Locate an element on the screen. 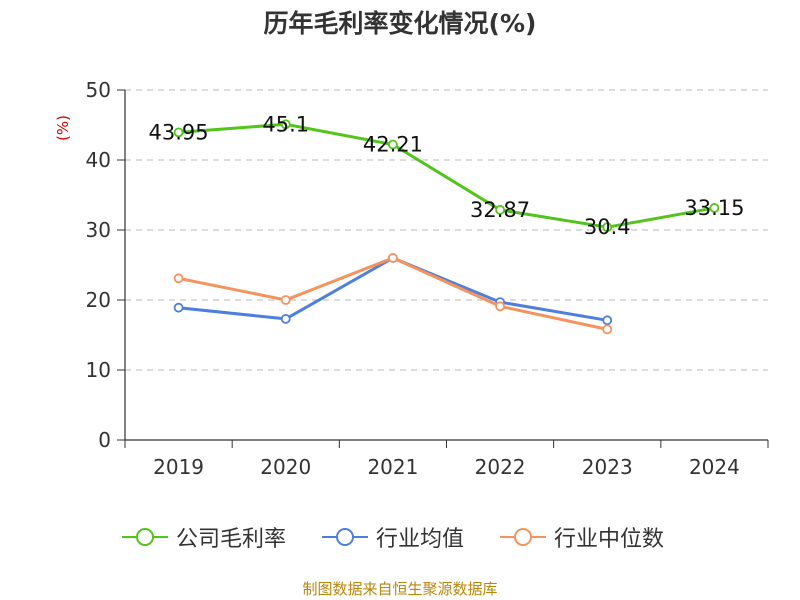 This screenshot has height=600, width=800. y-tick-label: 50 is located at coordinates (98, 90).